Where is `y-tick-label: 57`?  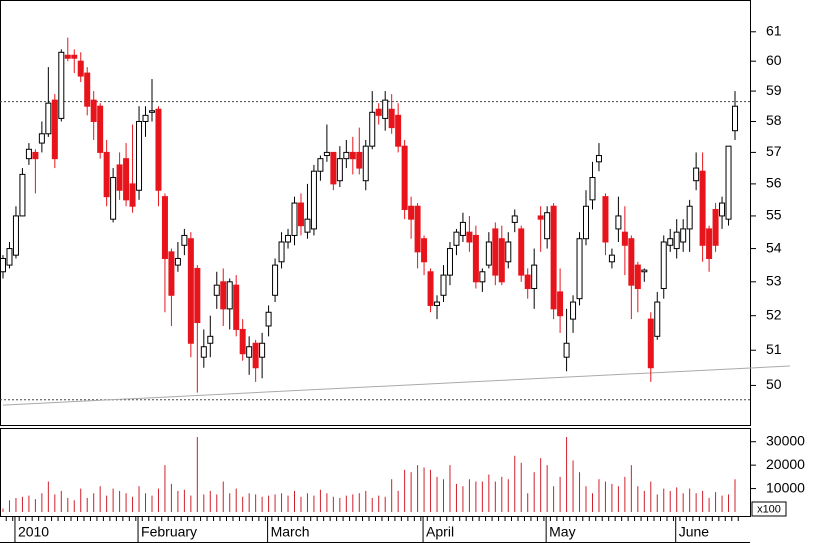 y-tick-label: 57 is located at coordinates (774, 151).